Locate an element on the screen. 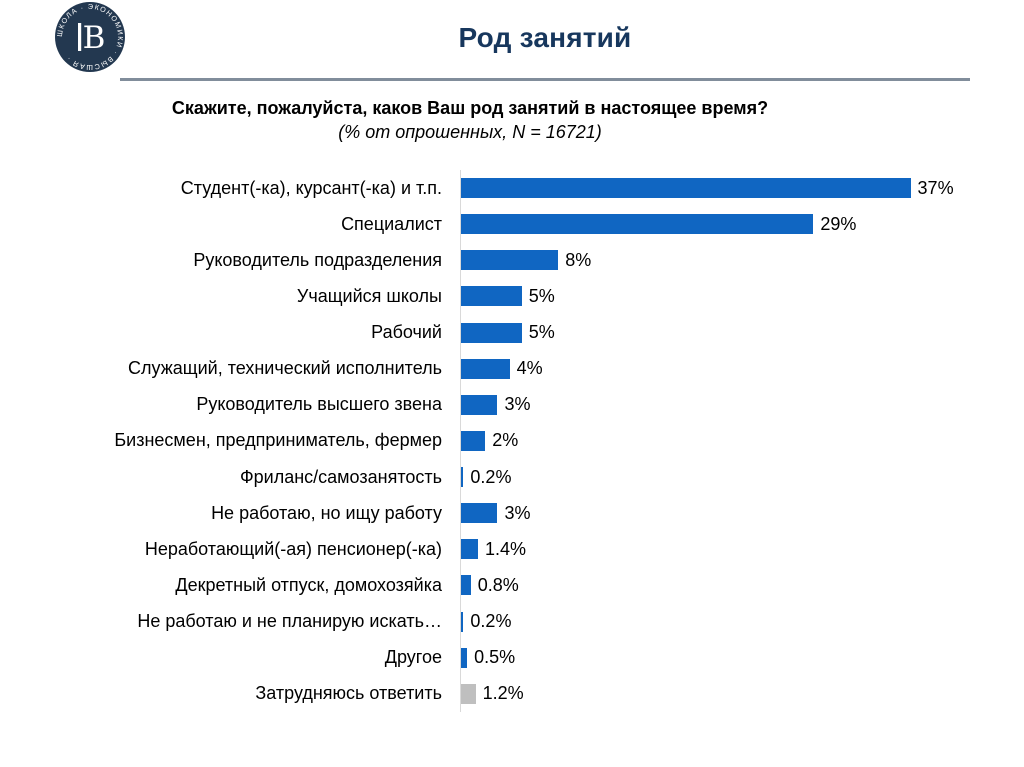 This screenshot has width=1024, height=767. chart-row: Другое 0.5% is located at coordinates (512, 658).